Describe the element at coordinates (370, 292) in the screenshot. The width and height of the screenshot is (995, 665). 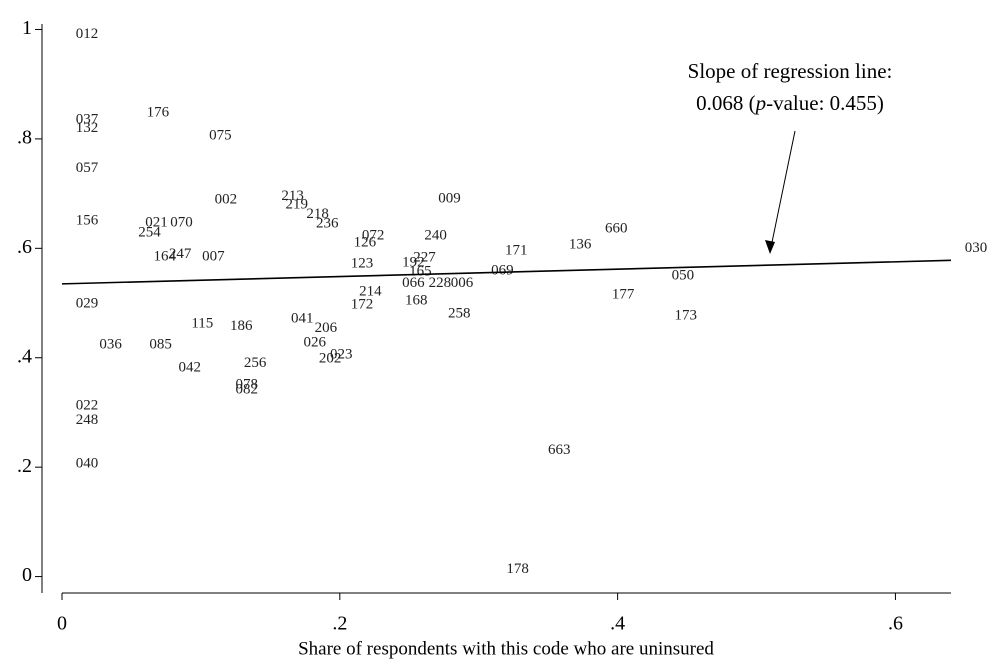
I see `point-label: 214` at that location.